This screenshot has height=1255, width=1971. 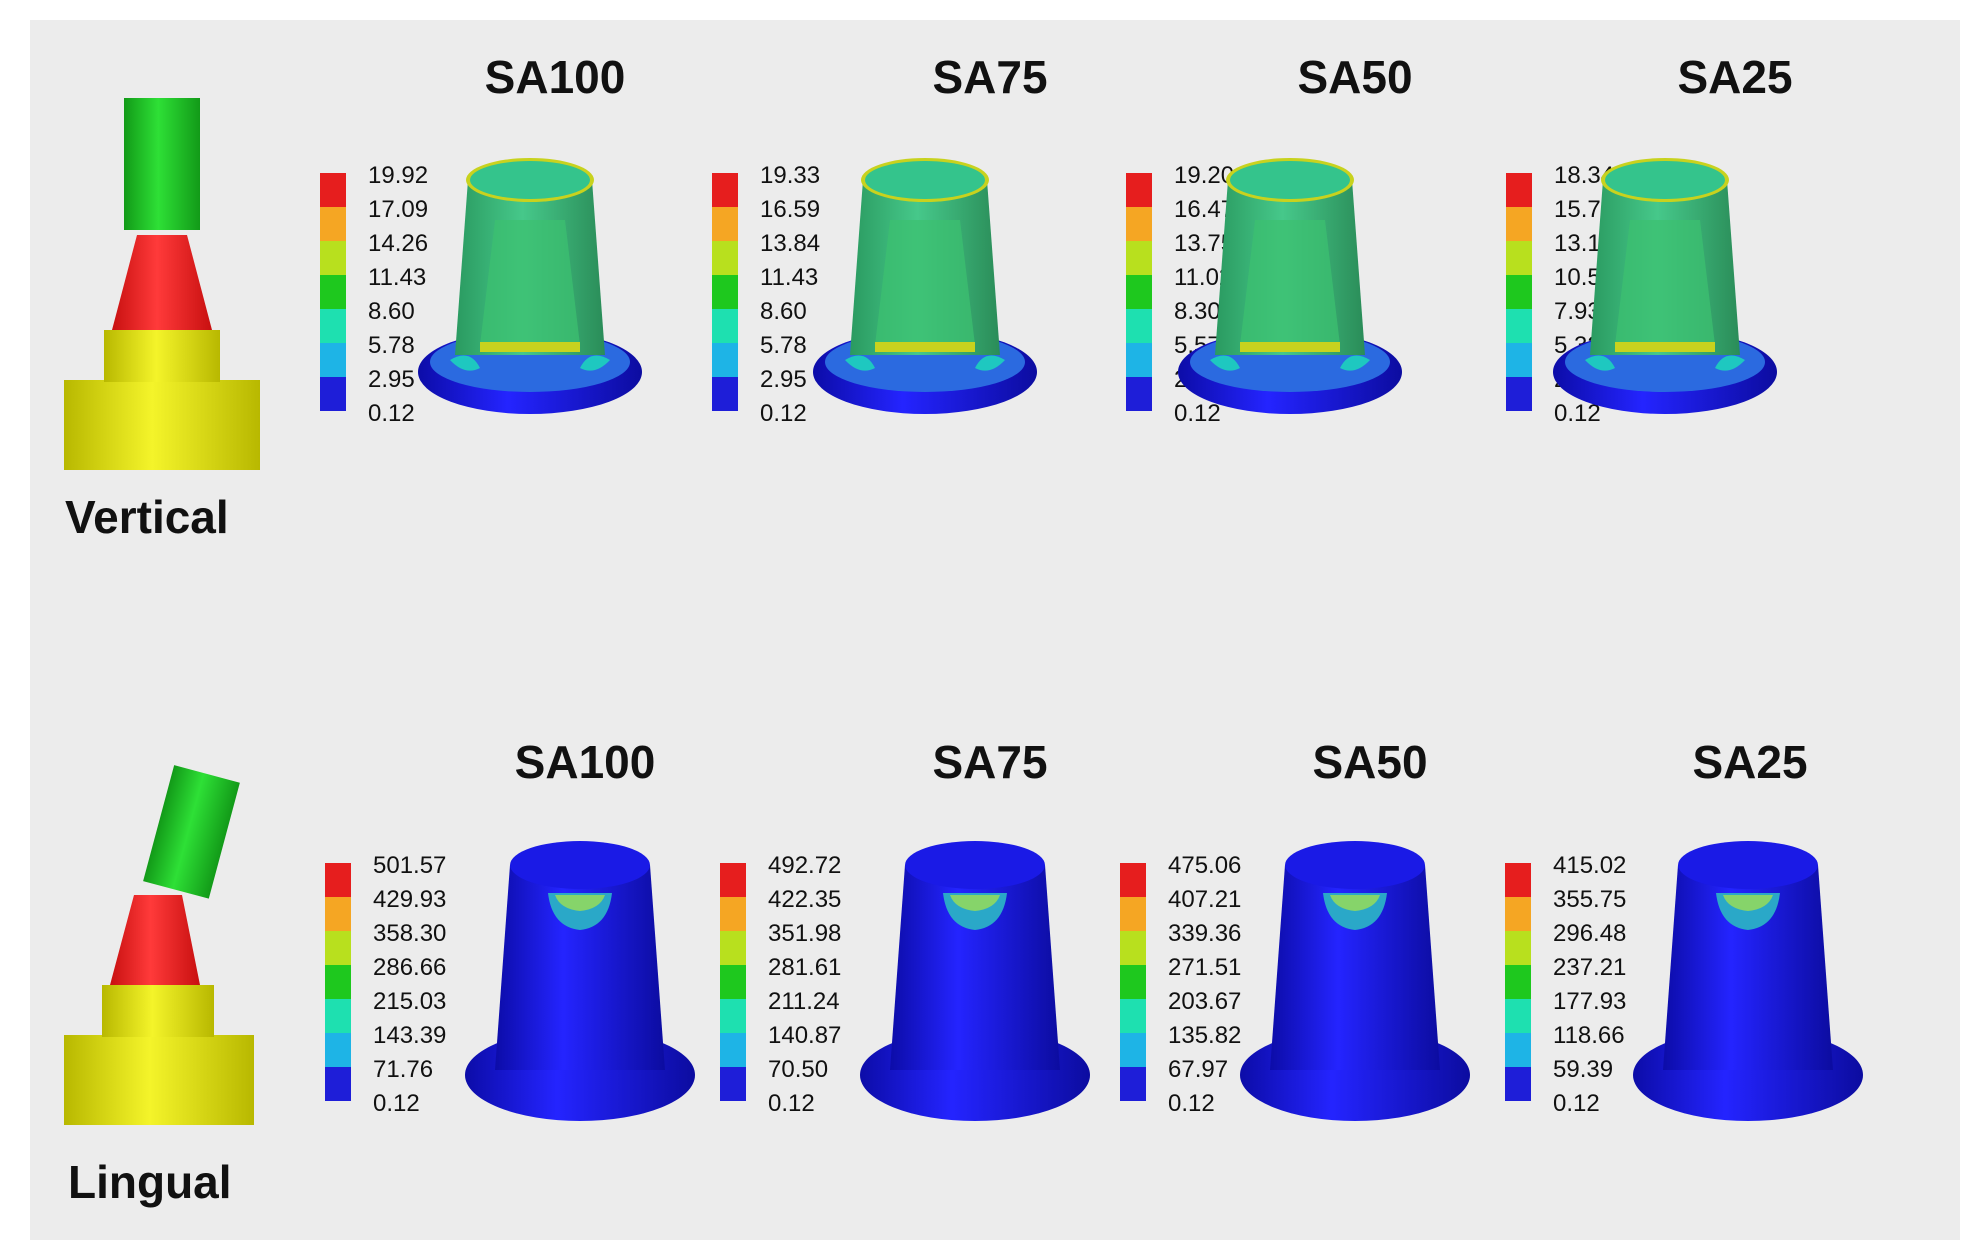 I want to click on legend-value: 14.26, so click(x=398, y=243).